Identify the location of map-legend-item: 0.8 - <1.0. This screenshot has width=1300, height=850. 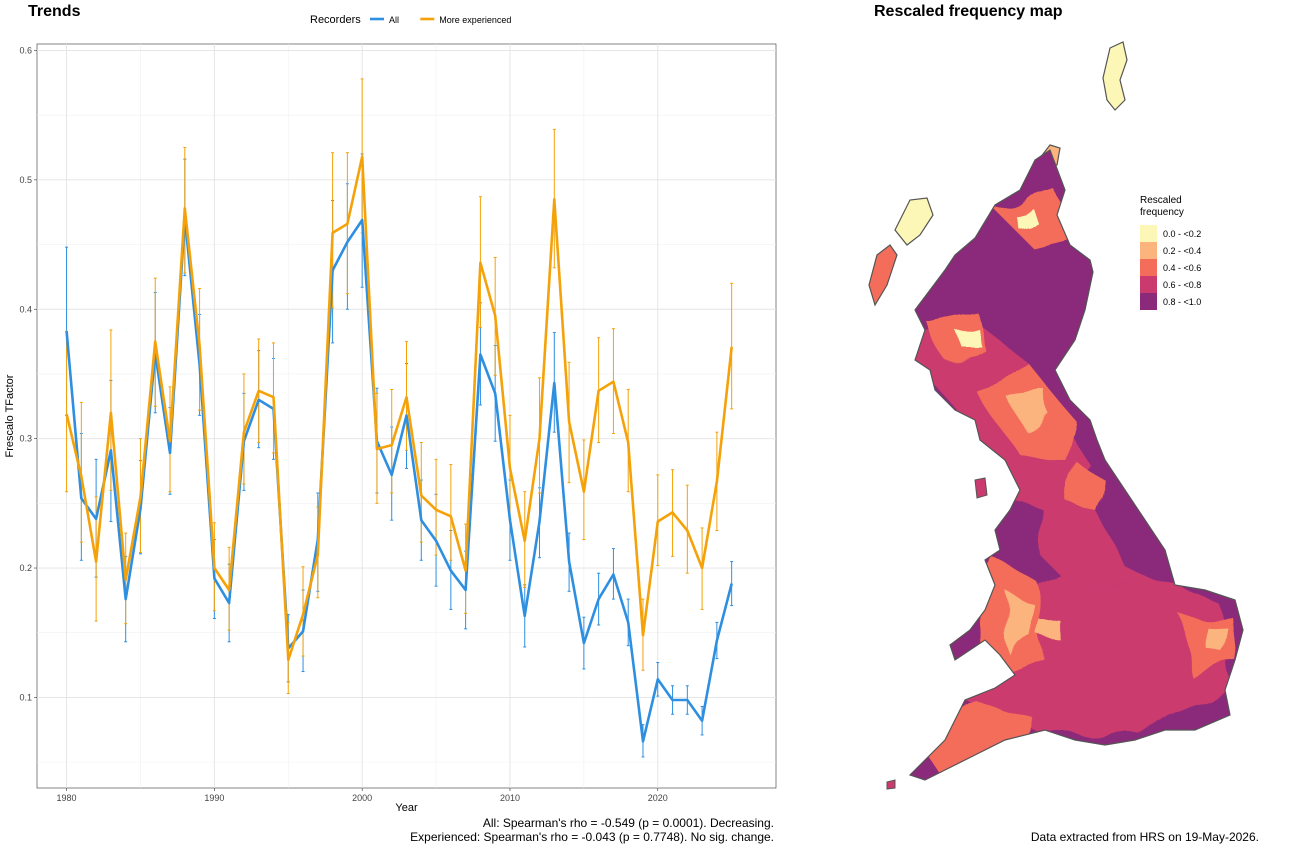
(1170, 301).